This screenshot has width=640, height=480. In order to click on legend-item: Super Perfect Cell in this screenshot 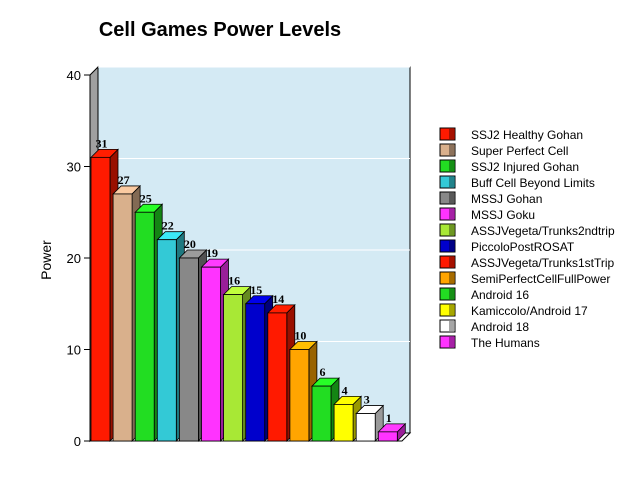, I will do `click(503, 150)`.